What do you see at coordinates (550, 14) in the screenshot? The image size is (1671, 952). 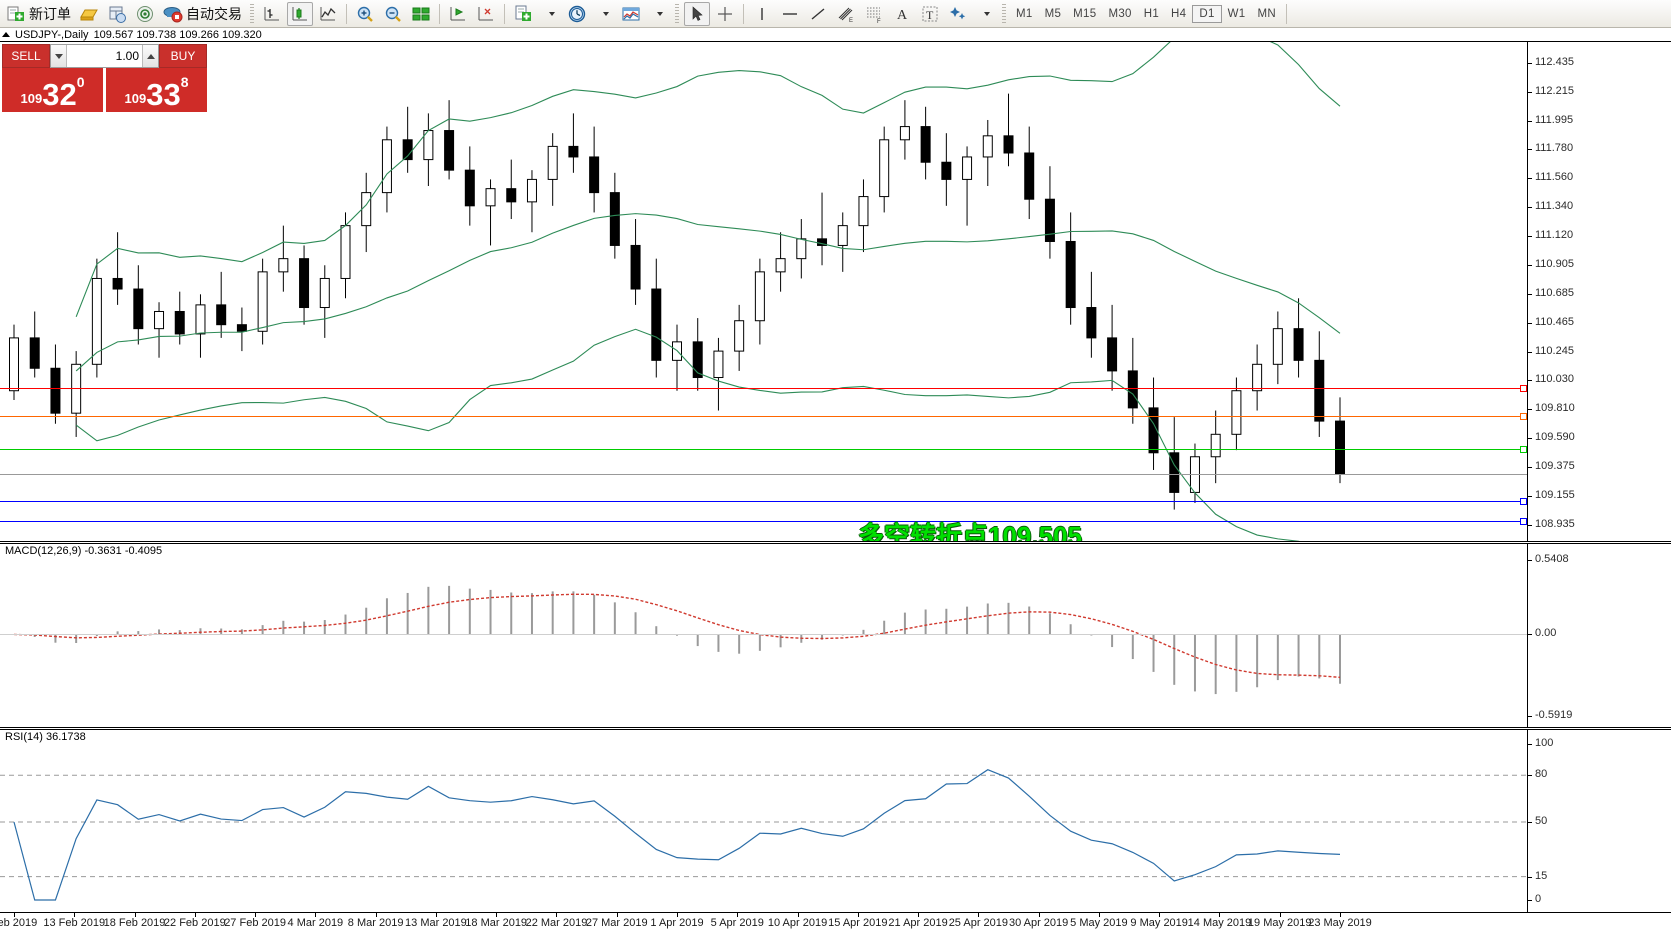 I see `templates-dropdown` at bounding box center [550, 14].